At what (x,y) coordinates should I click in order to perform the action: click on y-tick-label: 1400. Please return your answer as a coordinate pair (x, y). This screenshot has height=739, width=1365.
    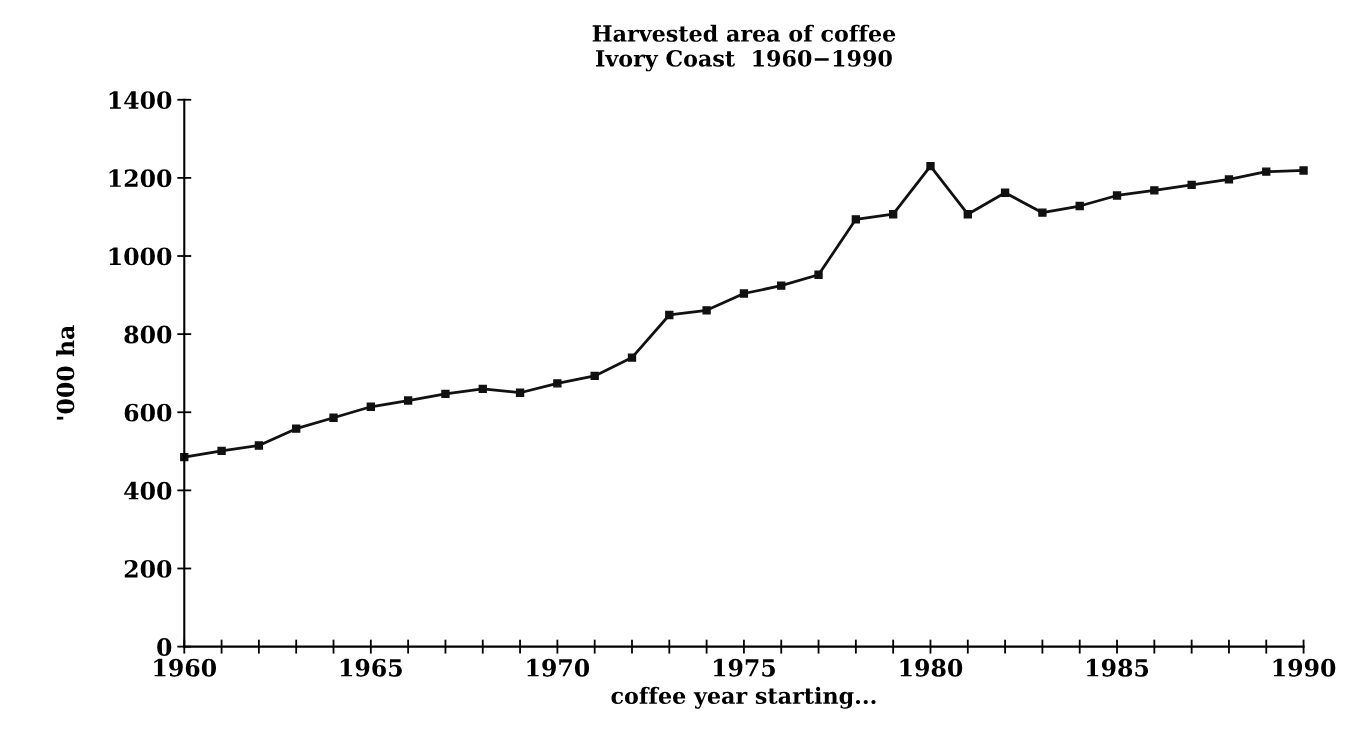
    Looking at the image, I should click on (140, 100).